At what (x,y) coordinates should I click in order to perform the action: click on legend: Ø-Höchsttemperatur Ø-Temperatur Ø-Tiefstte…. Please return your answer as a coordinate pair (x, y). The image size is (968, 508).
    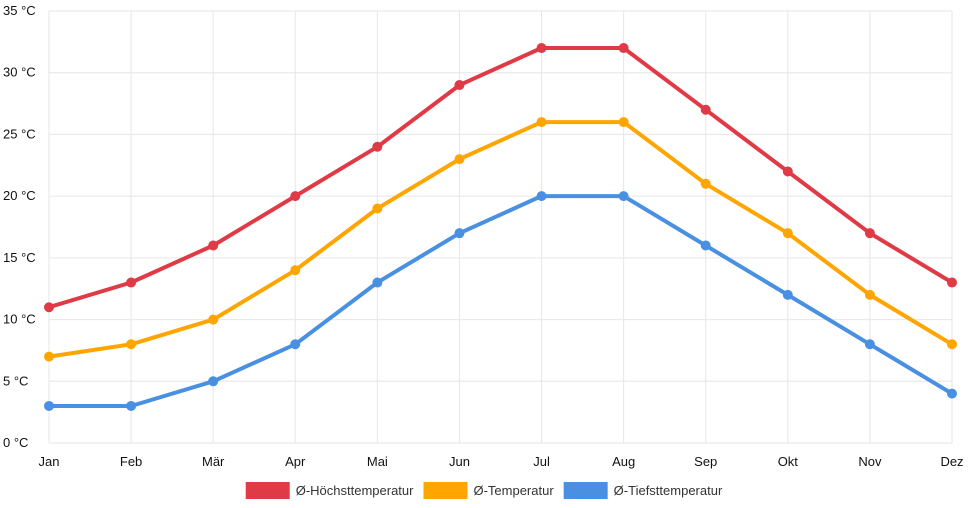
    Looking at the image, I should click on (484, 490).